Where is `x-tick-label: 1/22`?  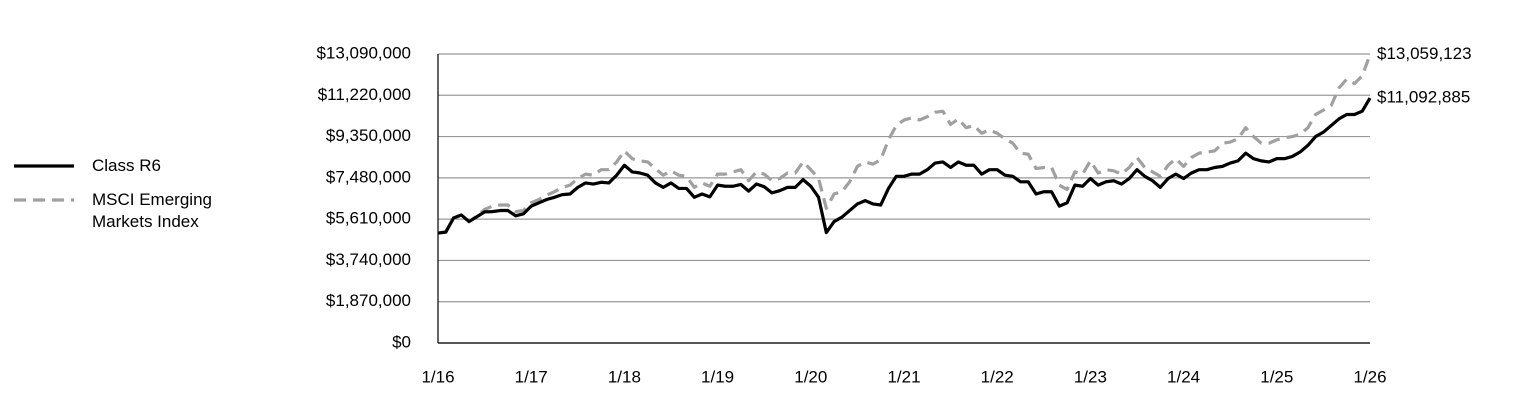 x-tick-label: 1/22 is located at coordinates (997, 376).